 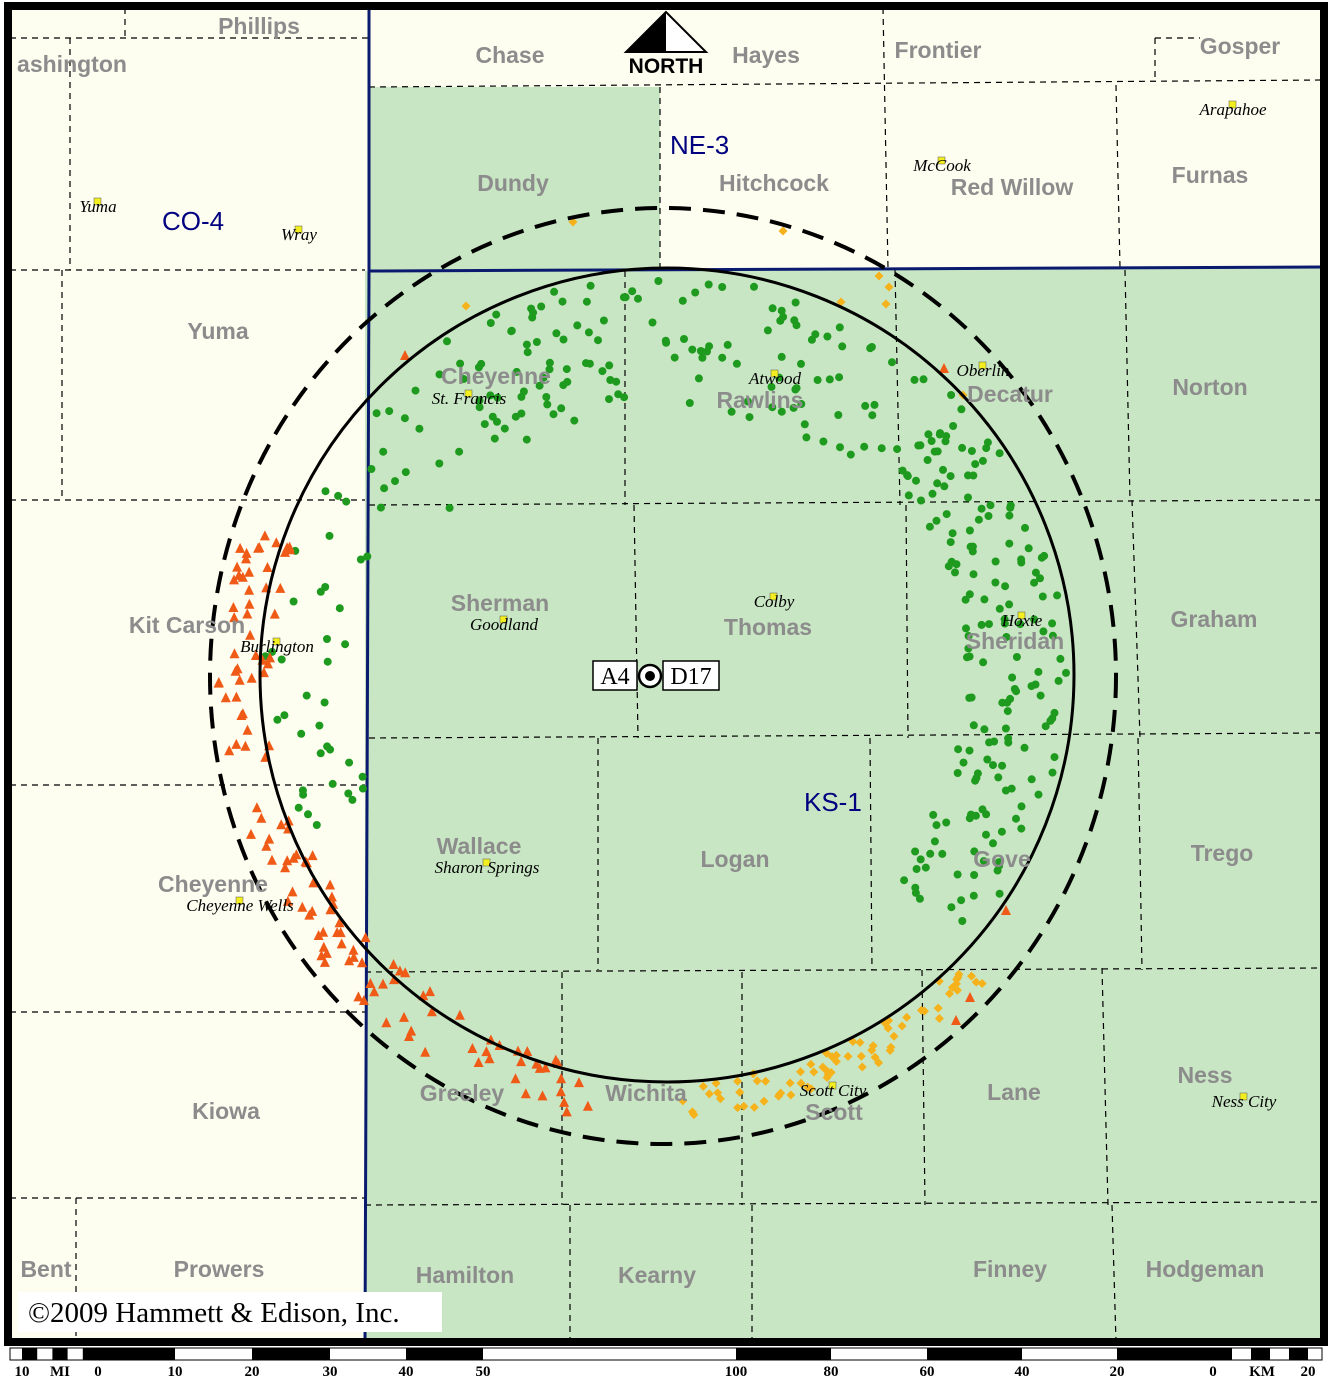 I want to click on scale-mi-label: 10, so click(x=22, y=1372).